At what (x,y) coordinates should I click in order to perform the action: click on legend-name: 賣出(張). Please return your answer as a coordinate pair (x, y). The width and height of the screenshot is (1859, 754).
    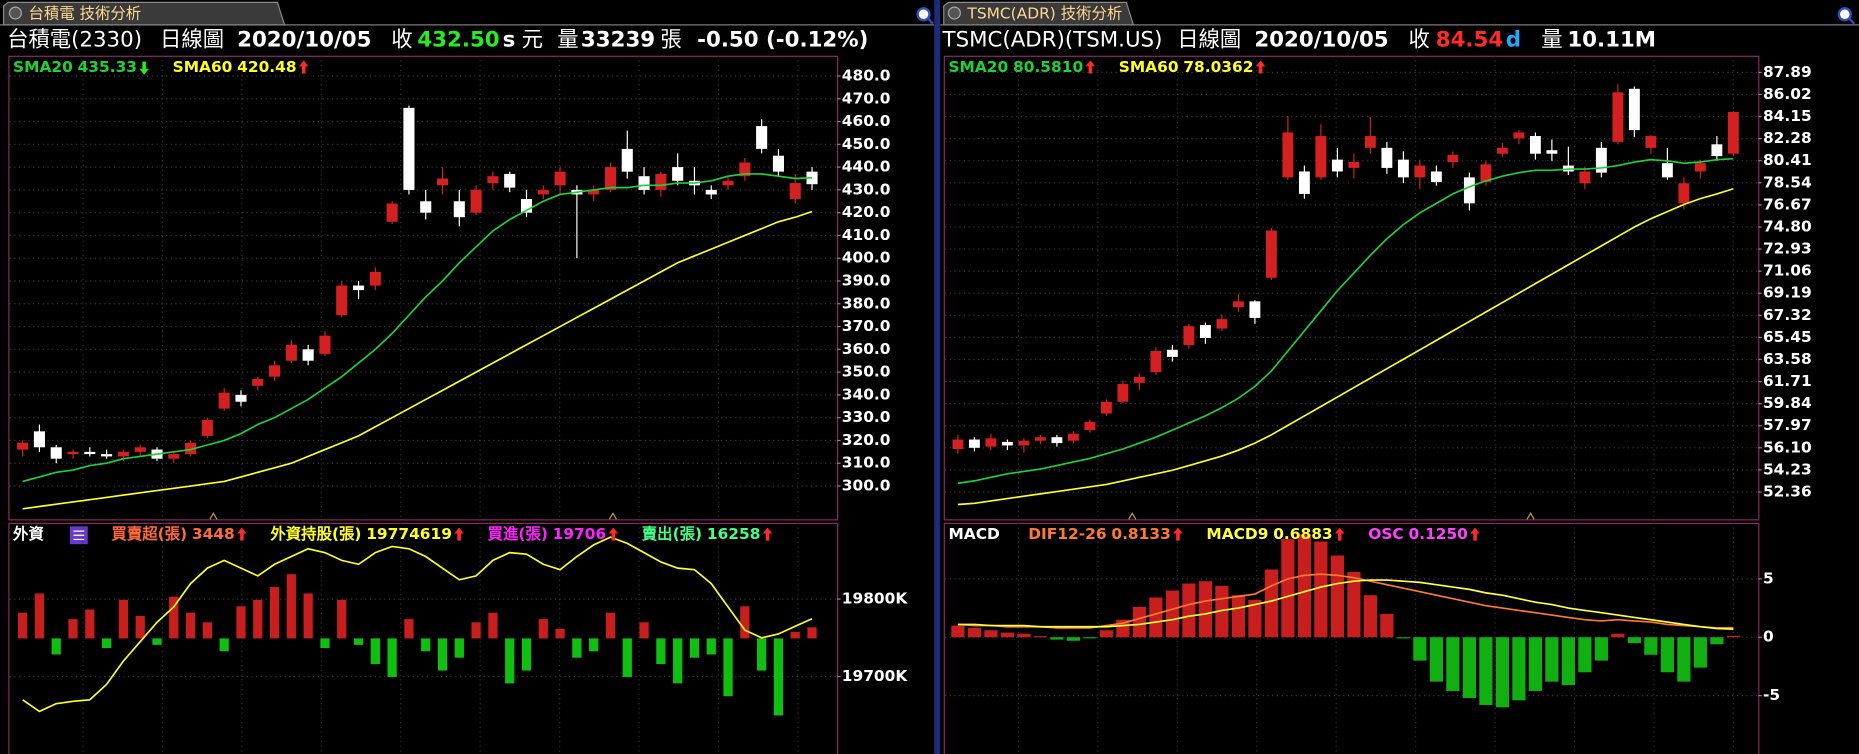
    Looking at the image, I should click on (671, 533).